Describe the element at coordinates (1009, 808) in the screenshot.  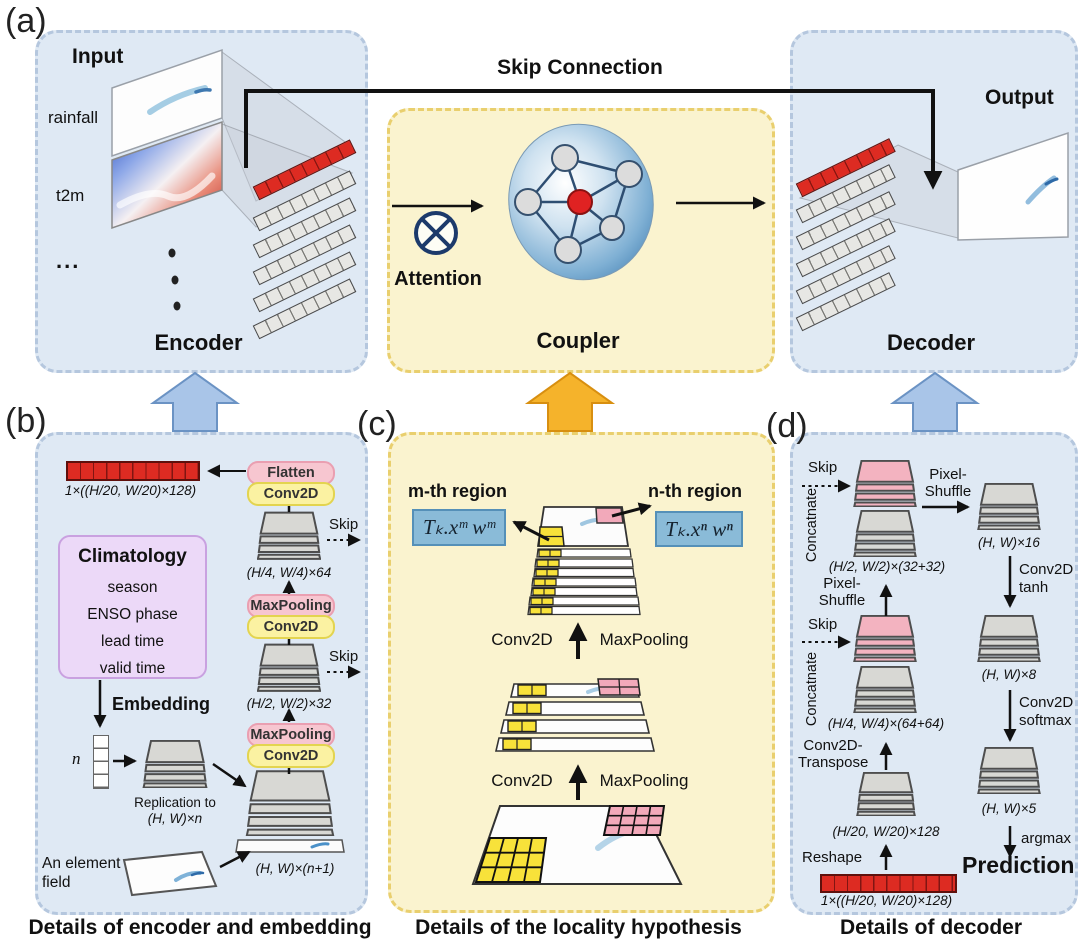
I see `dim-5-label: (H, W)×5` at that location.